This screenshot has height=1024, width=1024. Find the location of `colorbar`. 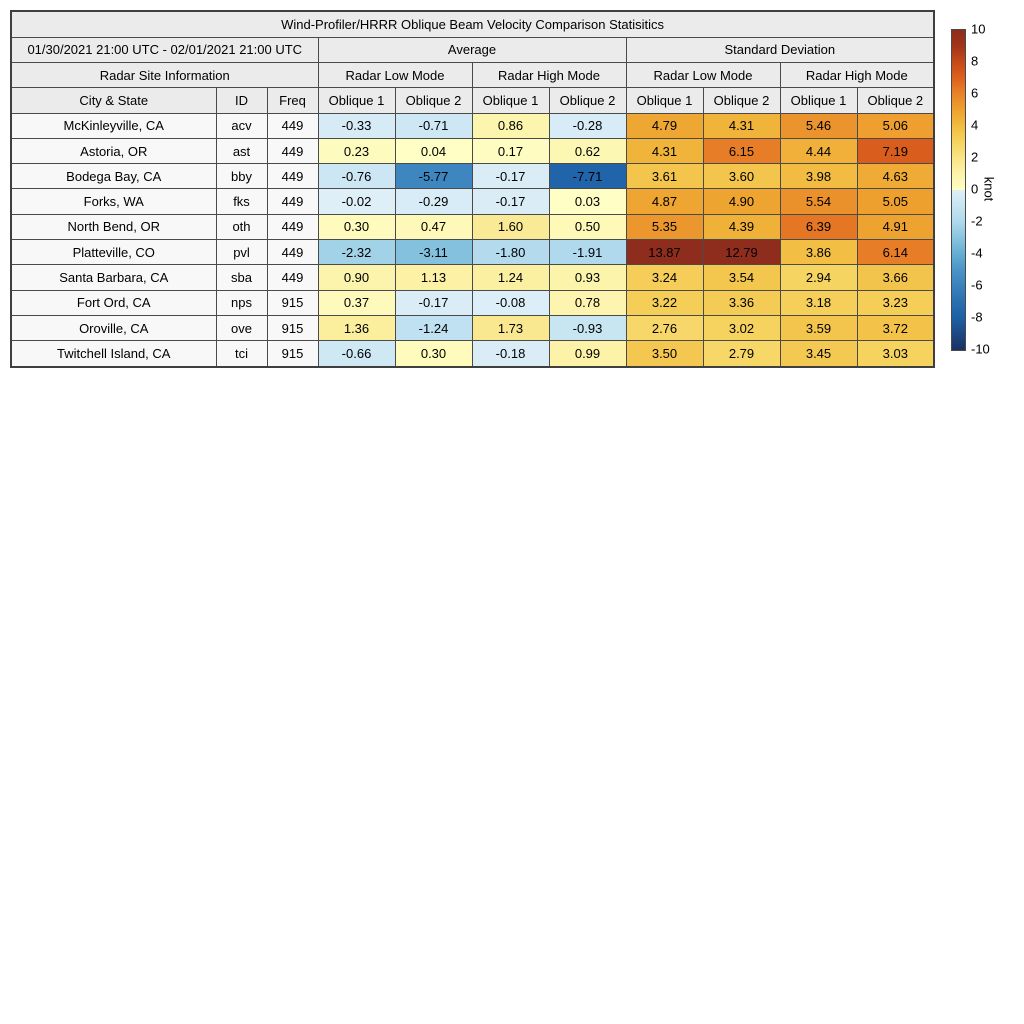

colorbar is located at coordinates (958, 190).